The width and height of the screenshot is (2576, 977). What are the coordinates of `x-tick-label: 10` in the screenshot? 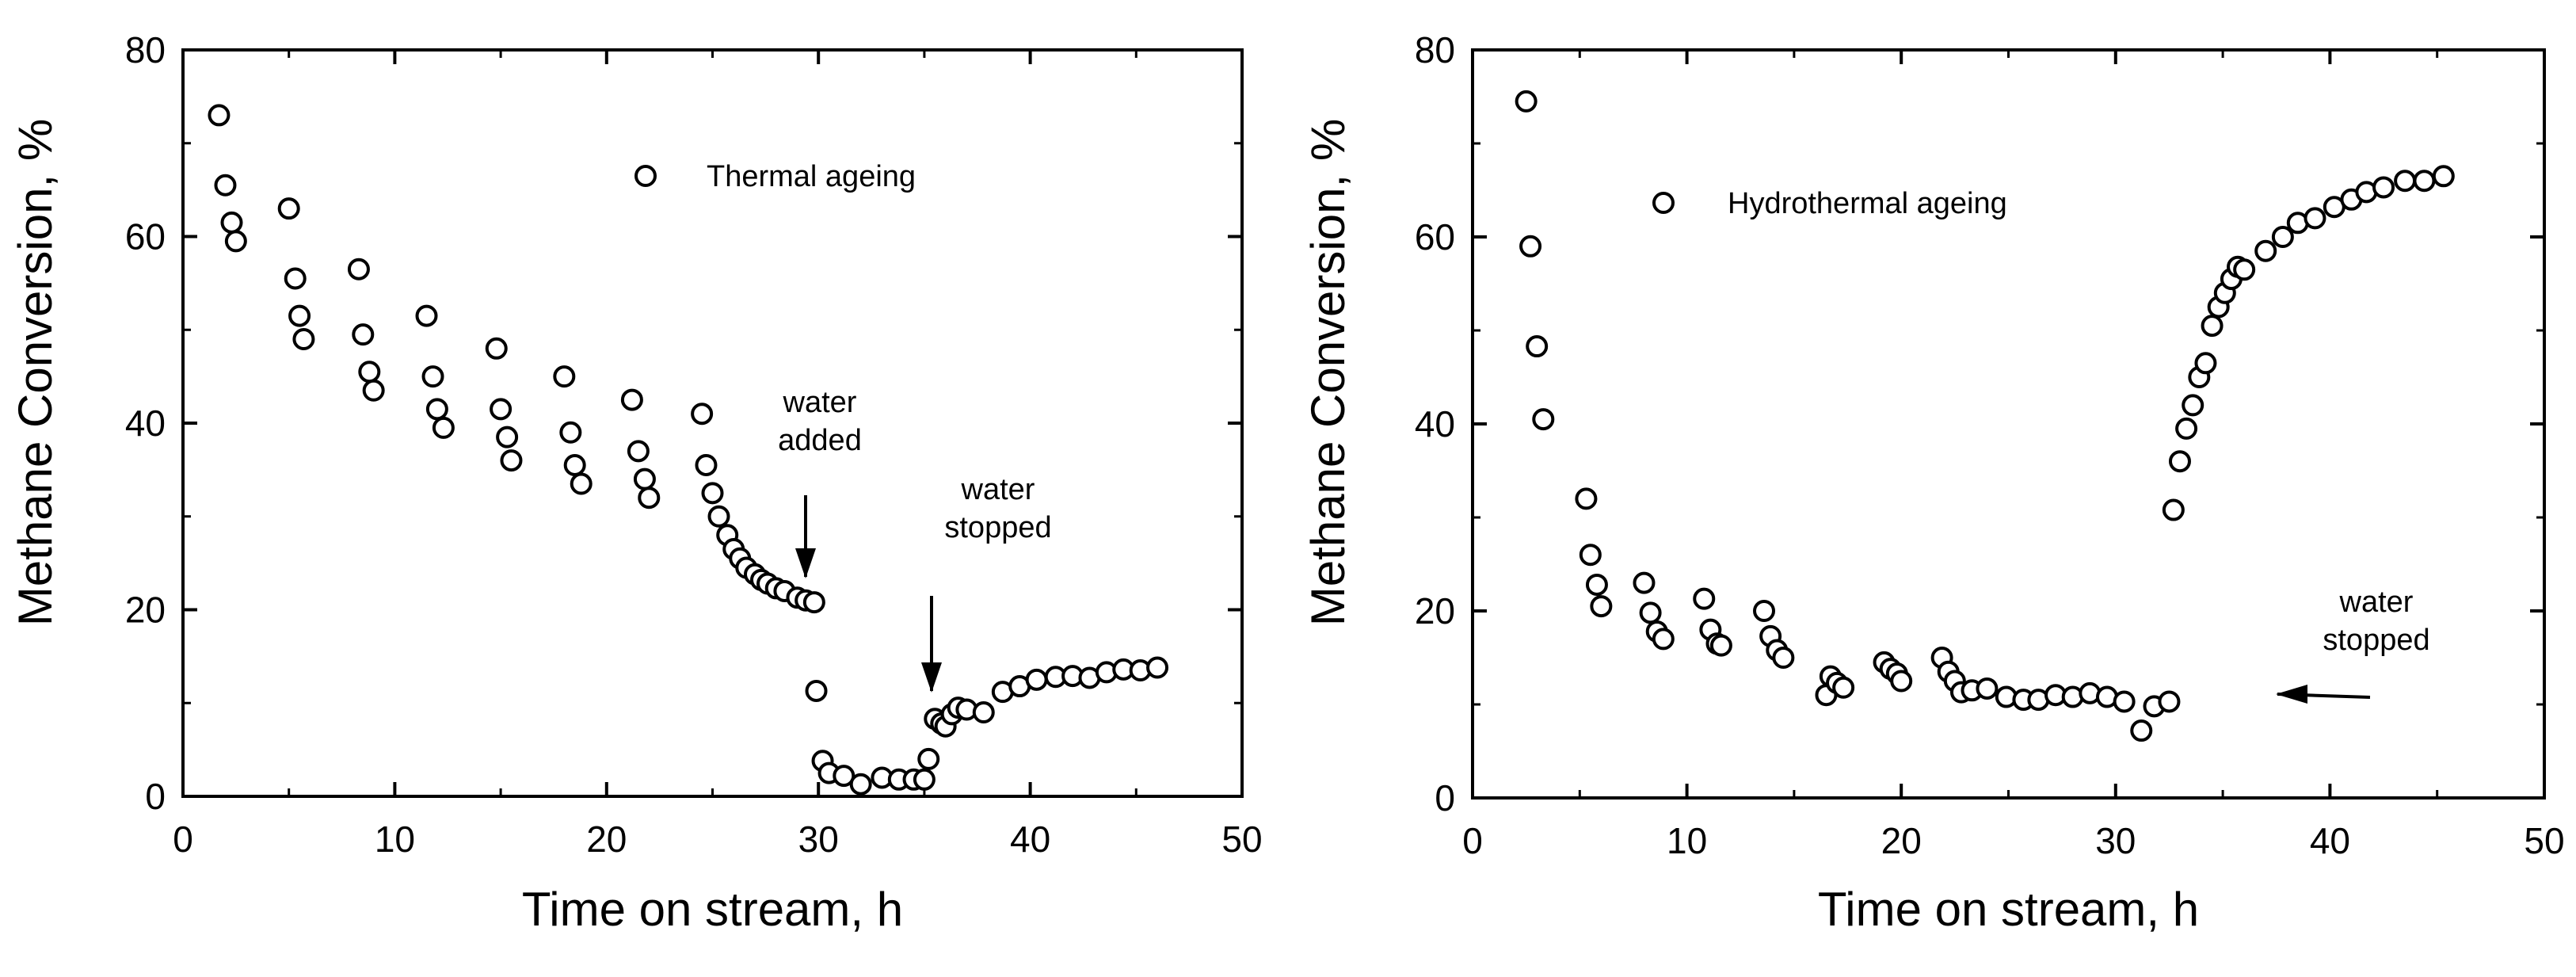 It's located at (395, 839).